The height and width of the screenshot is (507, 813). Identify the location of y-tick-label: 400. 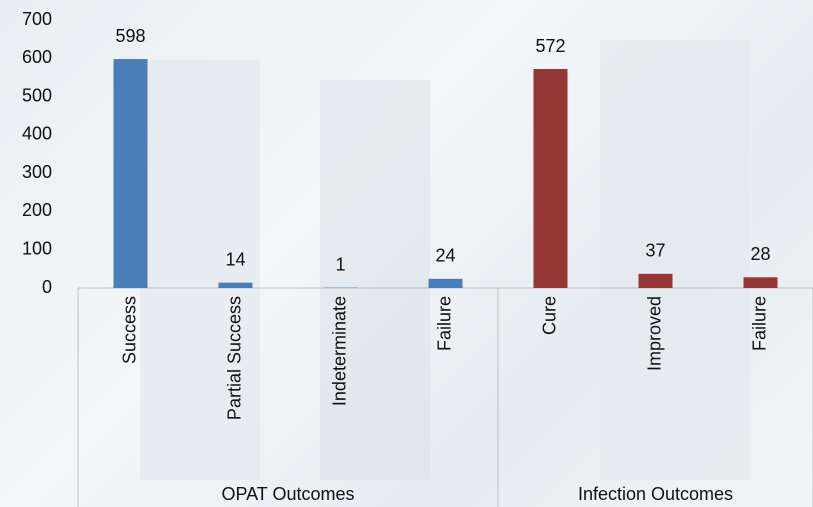
(37, 134).